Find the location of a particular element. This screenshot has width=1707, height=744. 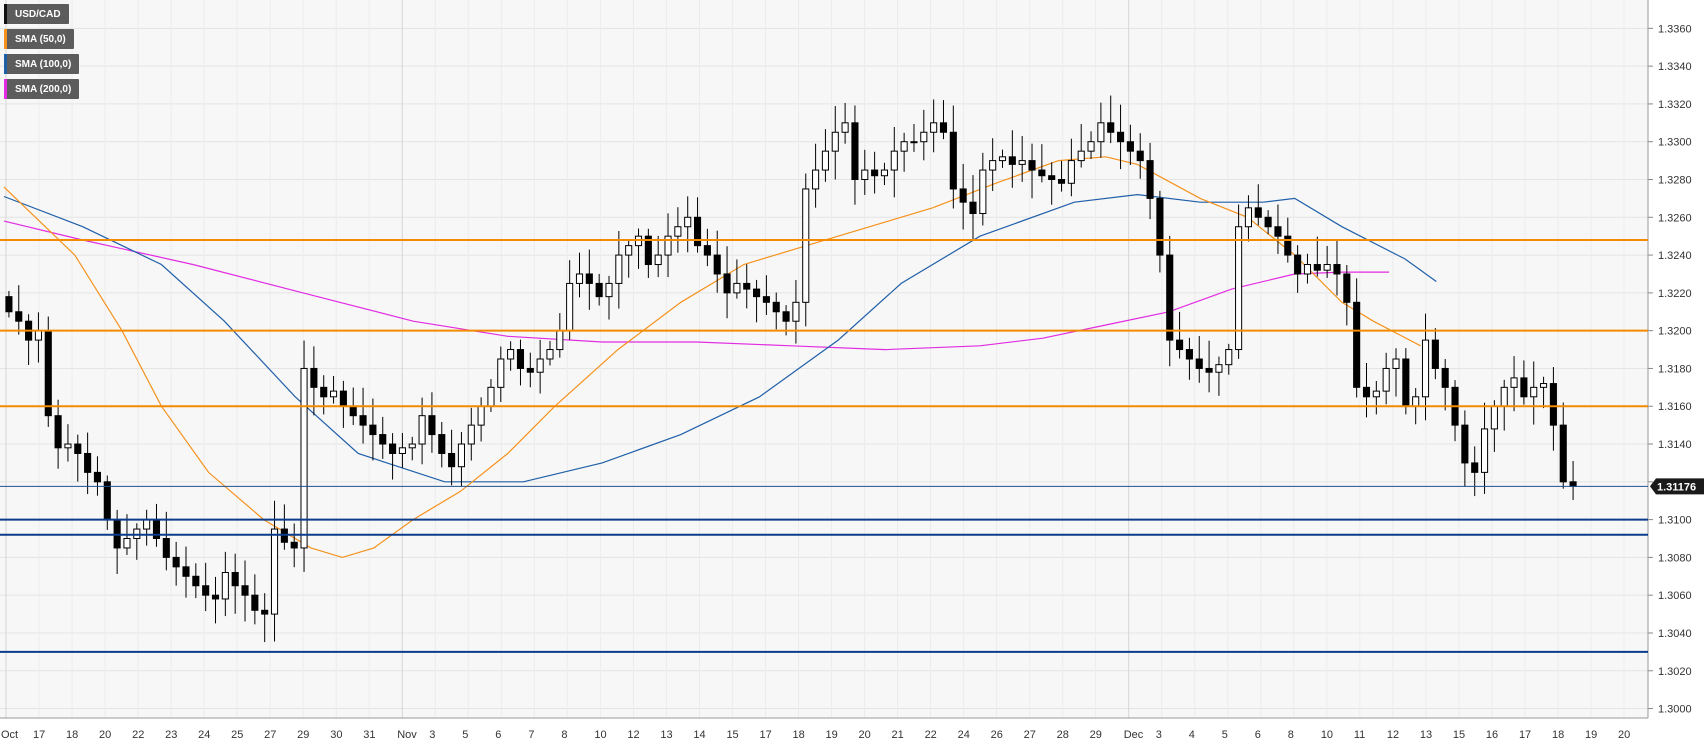

legend-item: SMA (50,0) is located at coordinates (39, 39).